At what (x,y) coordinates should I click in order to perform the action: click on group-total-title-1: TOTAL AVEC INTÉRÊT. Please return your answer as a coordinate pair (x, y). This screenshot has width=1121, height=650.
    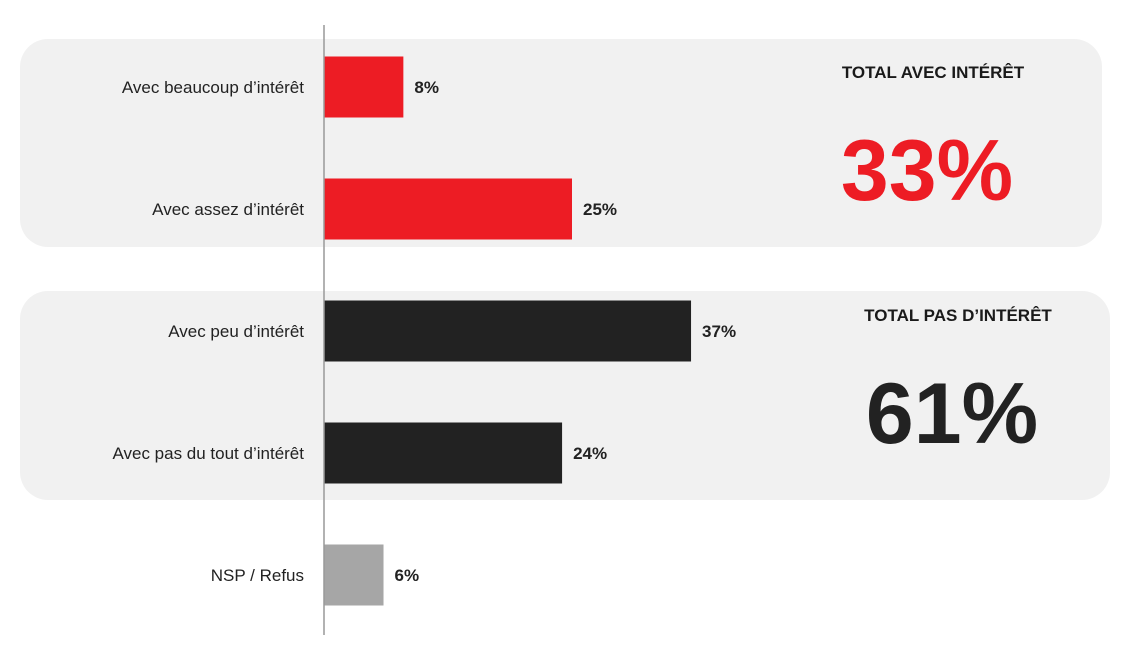
    Looking at the image, I should click on (933, 72).